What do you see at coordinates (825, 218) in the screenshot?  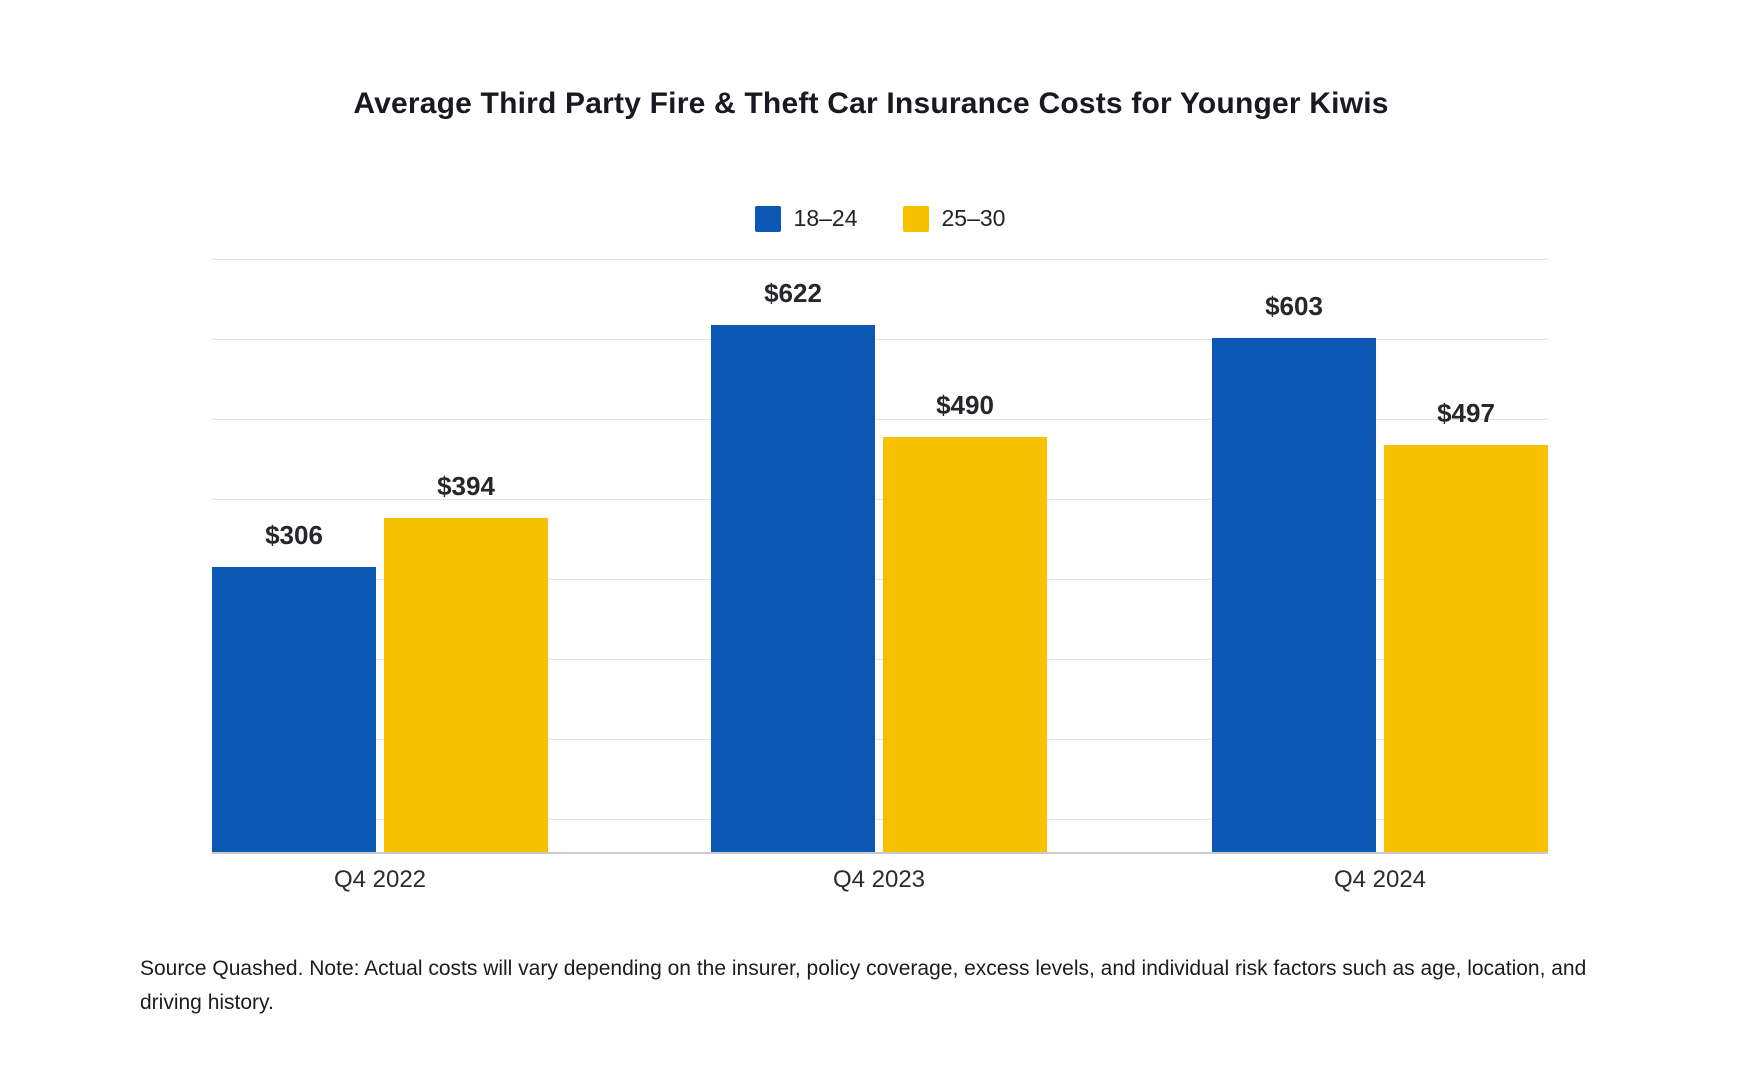 I see `legend-label: 18–24` at bounding box center [825, 218].